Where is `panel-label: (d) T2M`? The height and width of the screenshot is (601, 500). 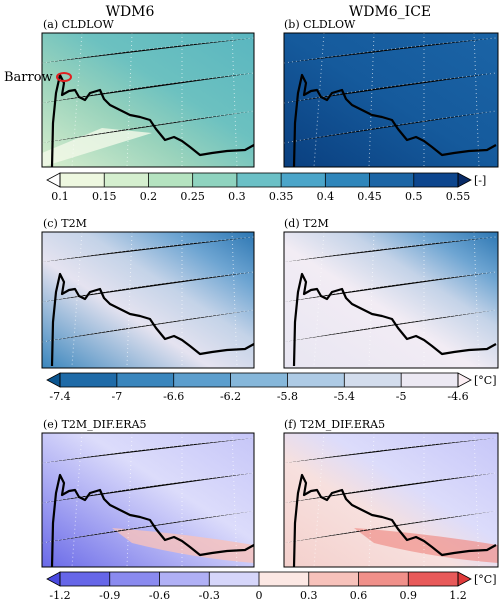 panel-label: (d) T2M is located at coordinates (306, 223).